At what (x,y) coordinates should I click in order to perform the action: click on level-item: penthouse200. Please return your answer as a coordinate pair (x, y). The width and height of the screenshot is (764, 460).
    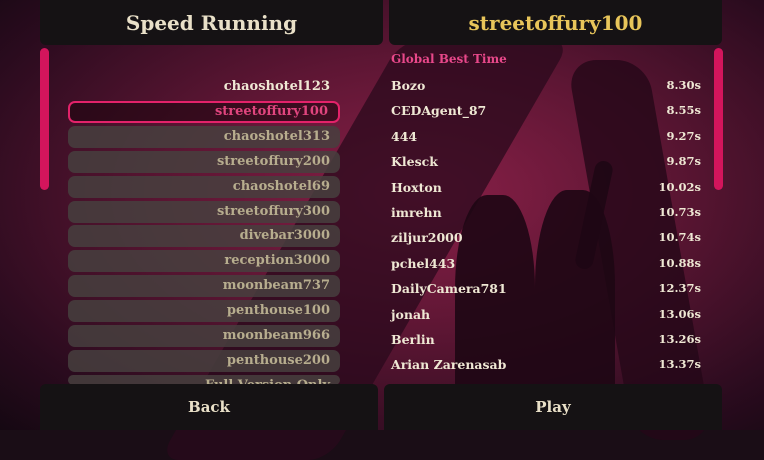
    Looking at the image, I should click on (204, 360).